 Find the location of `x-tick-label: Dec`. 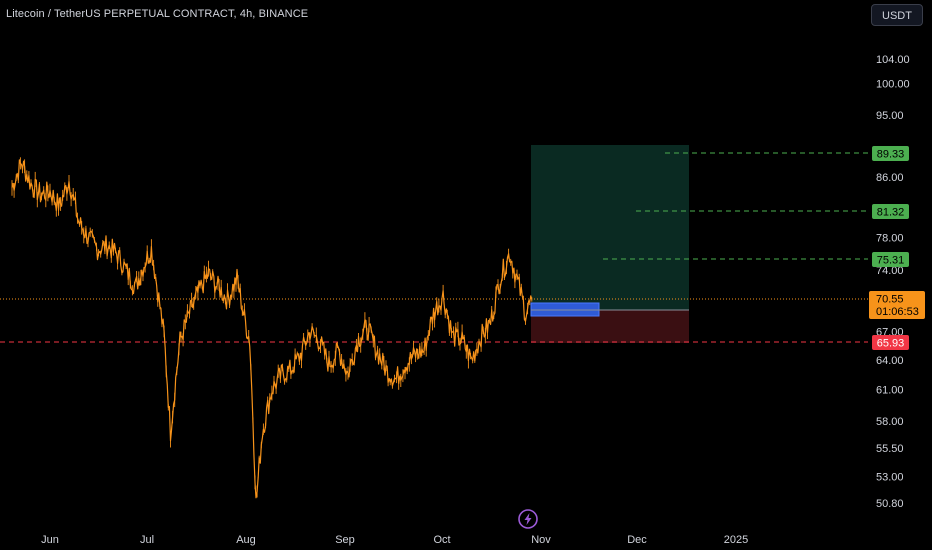

x-tick-label: Dec is located at coordinates (637, 540).